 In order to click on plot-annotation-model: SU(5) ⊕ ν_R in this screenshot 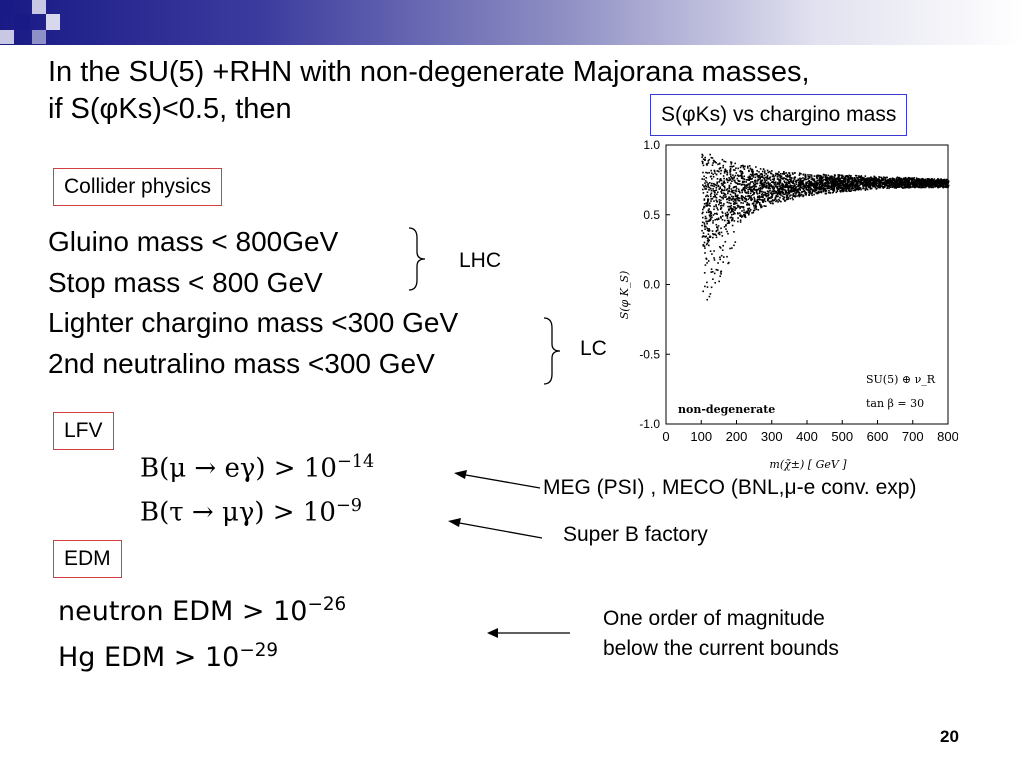, I will do `click(901, 379)`.